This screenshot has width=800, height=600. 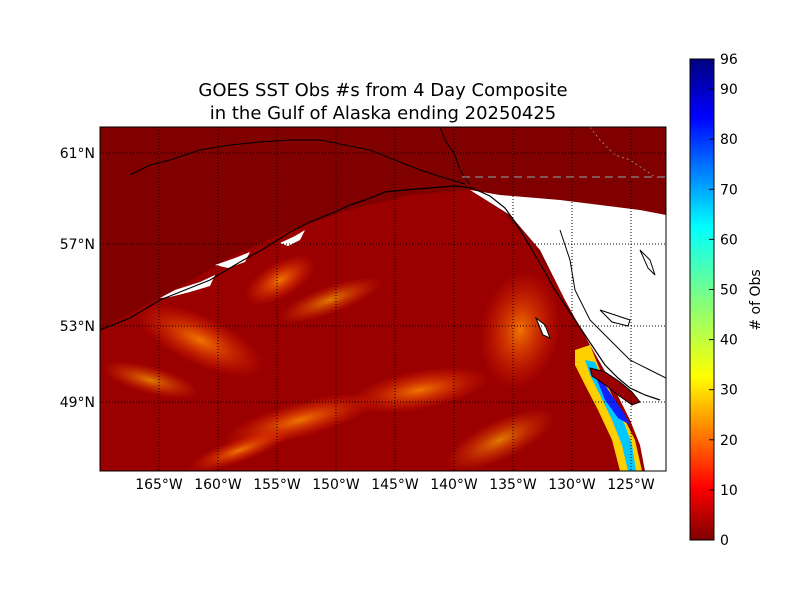 What do you see at coordinates (729, 290) in the screenshot?
I see `colorbar-tick-label: 50` at bounding box center [729, 290].